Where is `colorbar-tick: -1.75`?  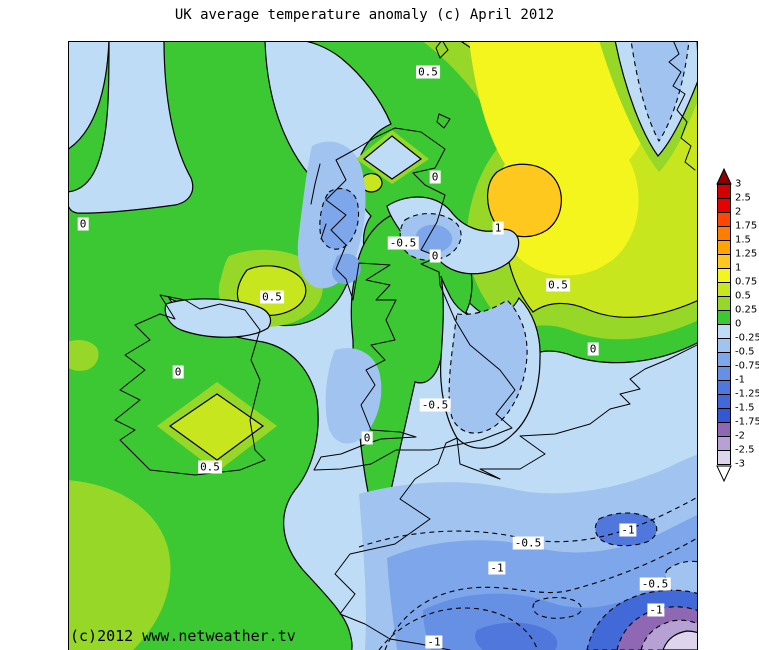
colorbar-tick: -1.75 is located at coordinates (747, 422).